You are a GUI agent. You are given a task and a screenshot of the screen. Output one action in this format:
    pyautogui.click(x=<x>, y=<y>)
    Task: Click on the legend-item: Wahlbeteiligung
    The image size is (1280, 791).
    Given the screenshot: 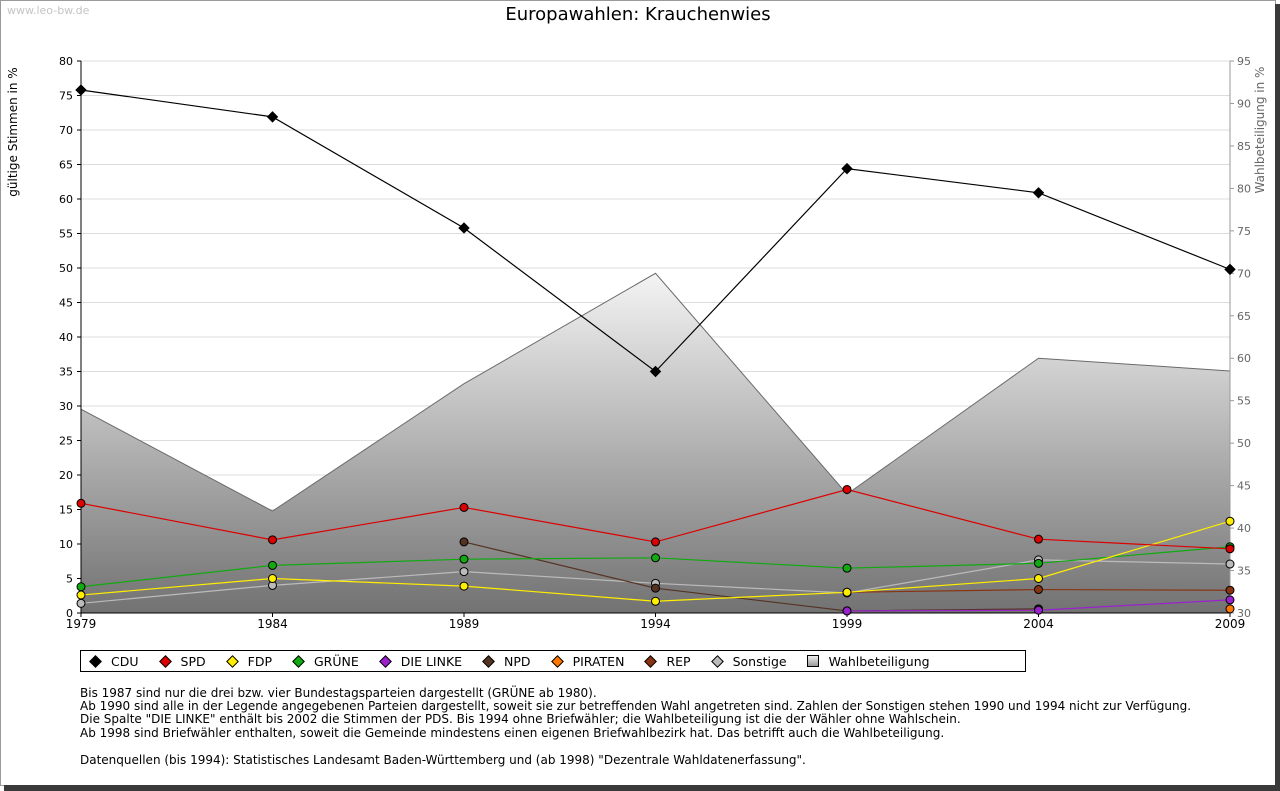 What is the action you would take?
    pyautogui.click(x=868, y=661)
    